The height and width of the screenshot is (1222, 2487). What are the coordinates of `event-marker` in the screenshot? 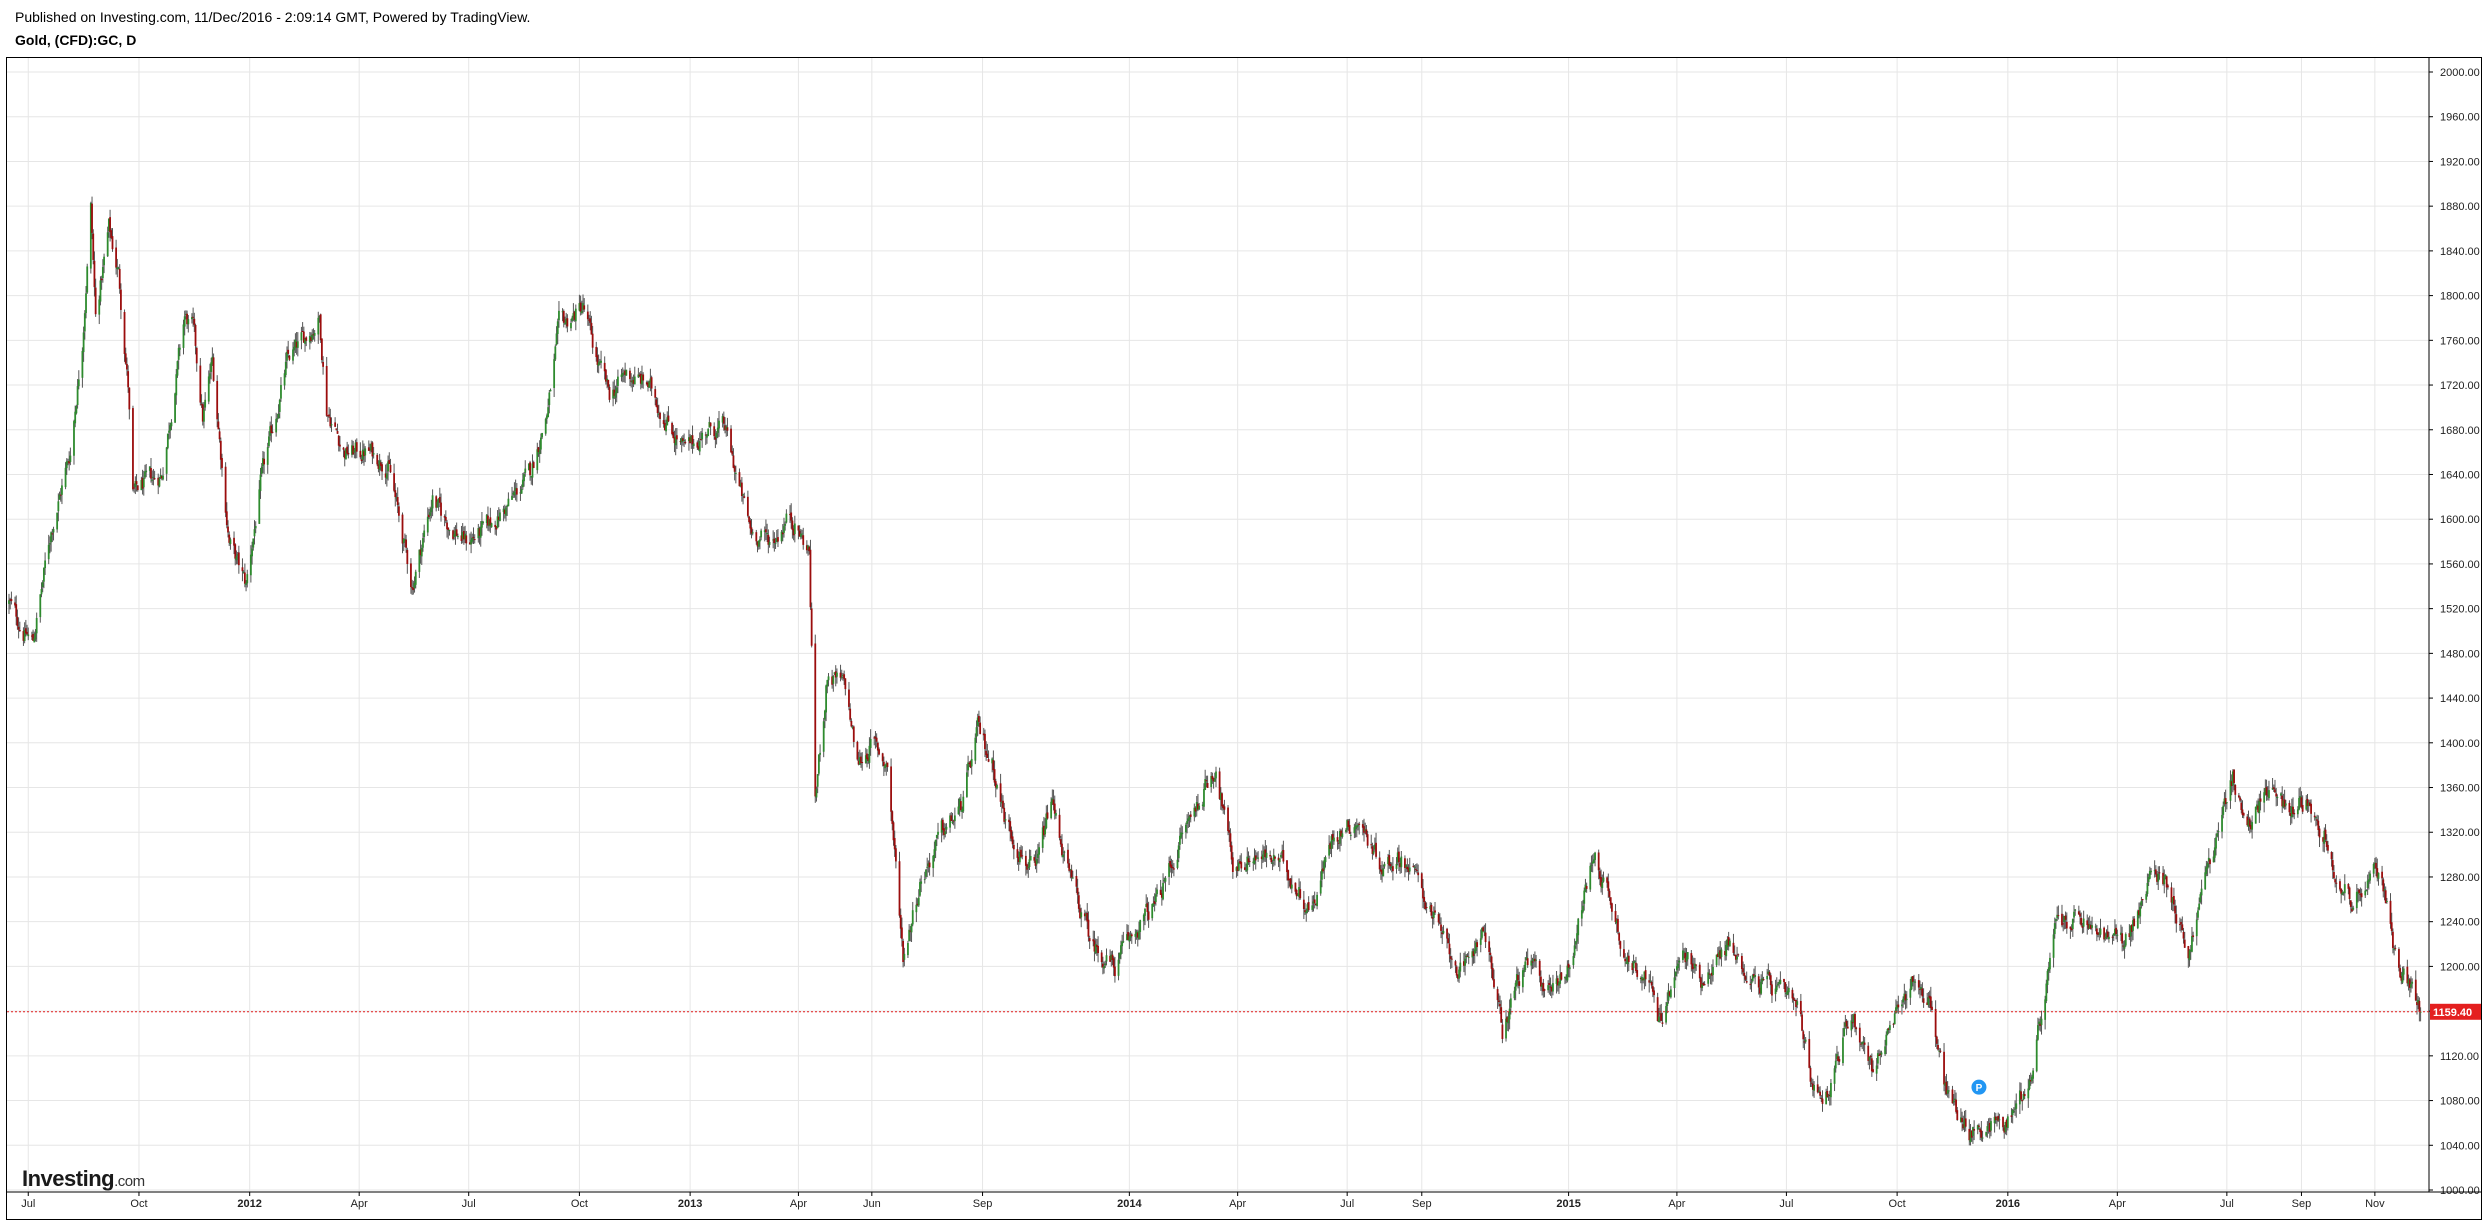 It's located at (1979, 1087).